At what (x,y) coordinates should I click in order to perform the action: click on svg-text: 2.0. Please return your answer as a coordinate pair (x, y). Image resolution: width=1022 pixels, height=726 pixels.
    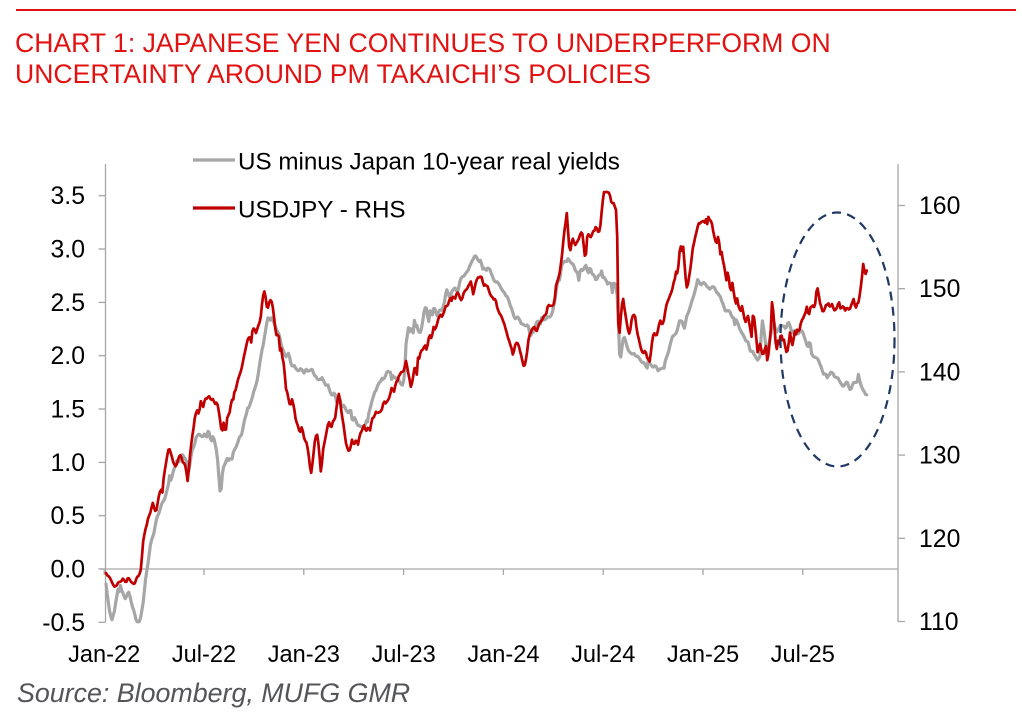
    Looking at the image, I should click on (68, 356).